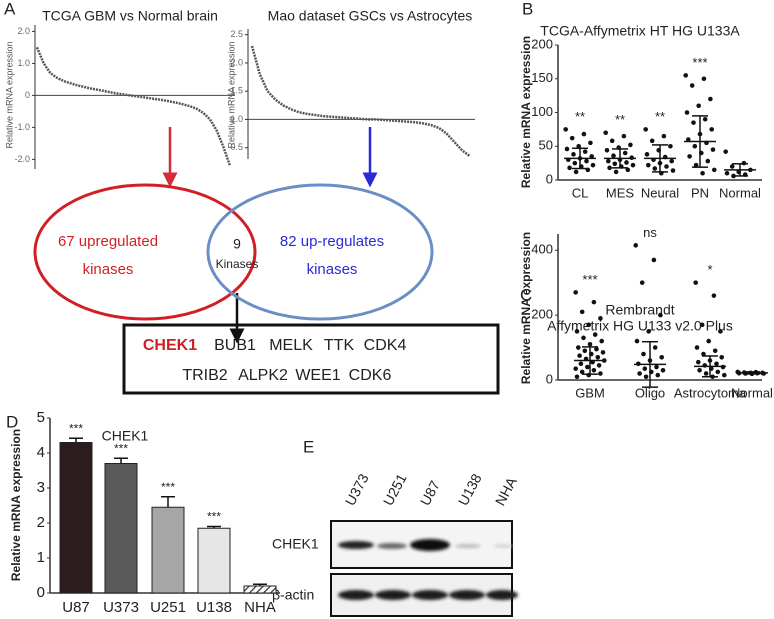 The width and height of the screenshot is (774, 619). I want to click on x-tick-label: MES, so click(620, 192).